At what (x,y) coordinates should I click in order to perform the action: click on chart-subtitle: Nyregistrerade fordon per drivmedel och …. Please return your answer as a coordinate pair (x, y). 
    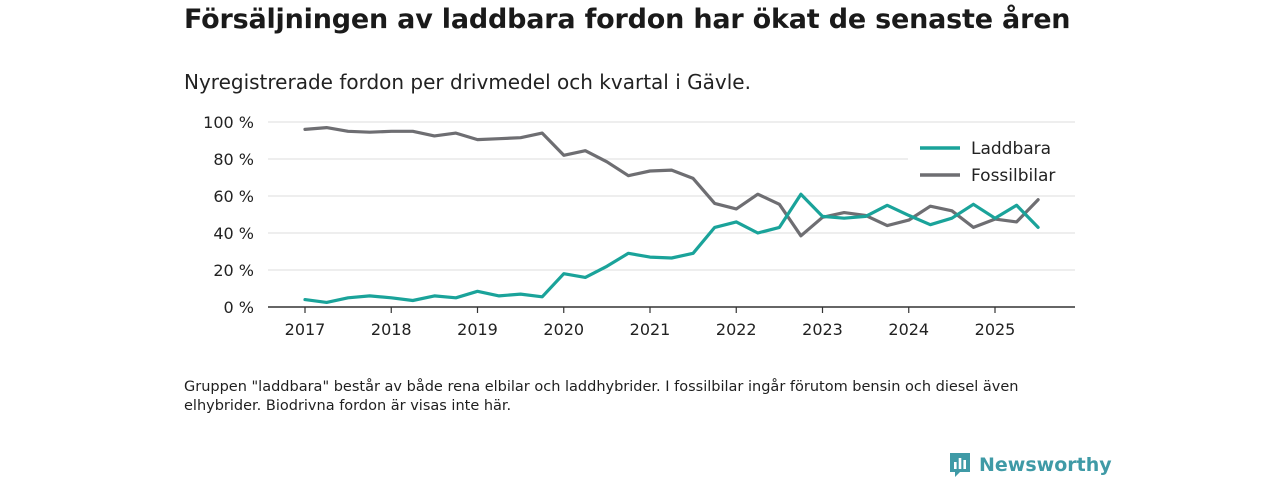
    Looking at the image, I should click on (467, 82).